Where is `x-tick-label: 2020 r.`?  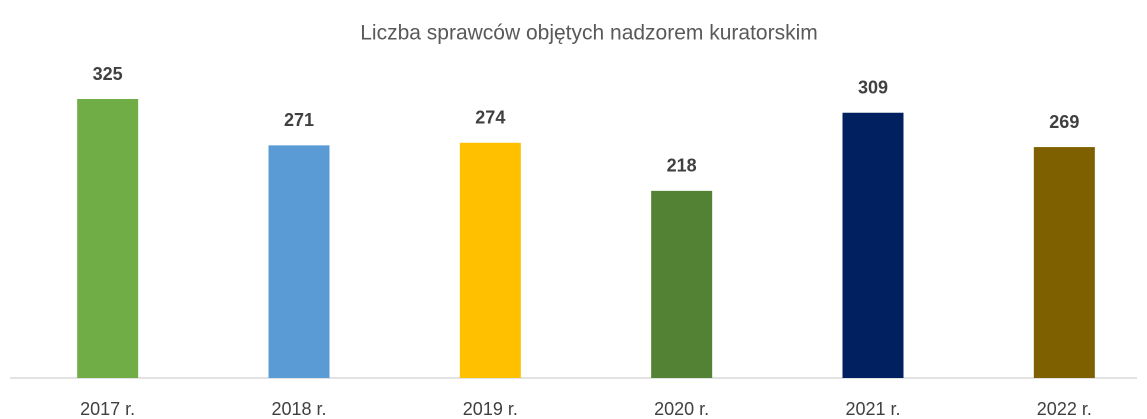 x-tick-label: 2020 r. is located at coordinates (681, 409).